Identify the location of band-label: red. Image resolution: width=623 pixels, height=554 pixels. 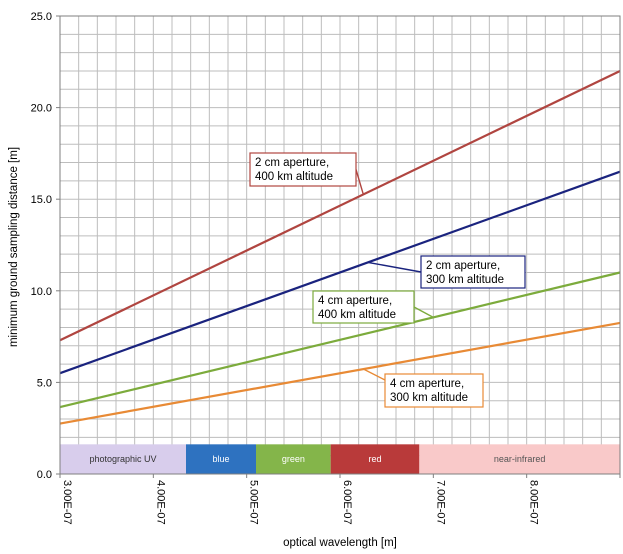
(374, 459).